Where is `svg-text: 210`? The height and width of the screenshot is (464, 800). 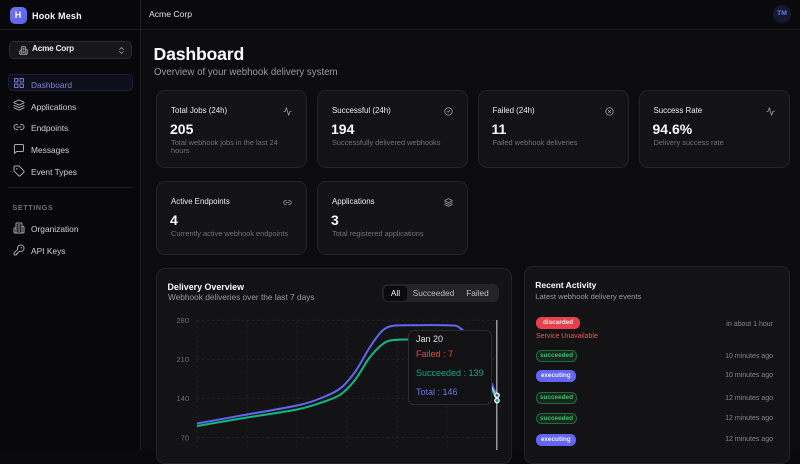
svg-text: 210 is located at coordinates (182, 359).